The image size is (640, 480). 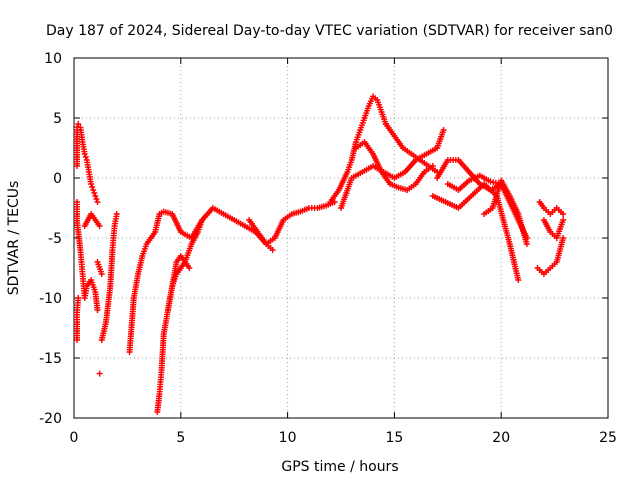 I want to click on series-sat-f, so click(x=99, y=268).